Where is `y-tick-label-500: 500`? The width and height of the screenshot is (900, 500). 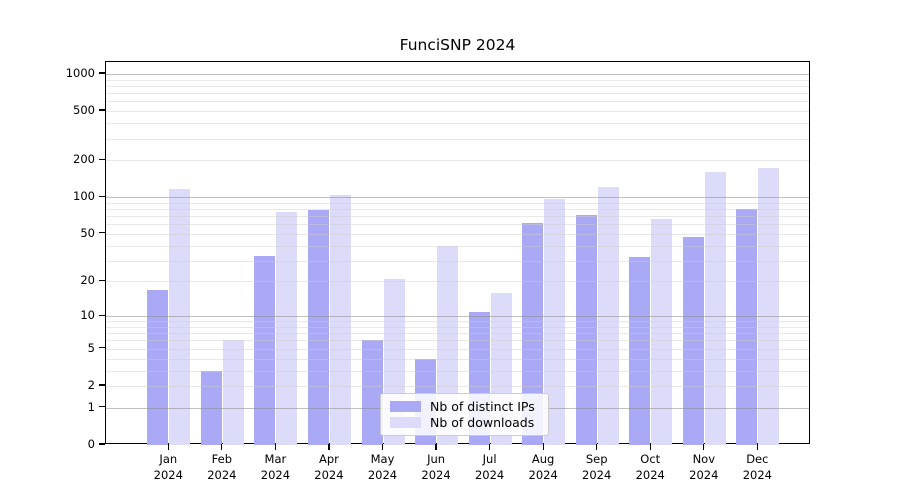
y-tick-label-500: 500 is located at coordinates (84, 110).